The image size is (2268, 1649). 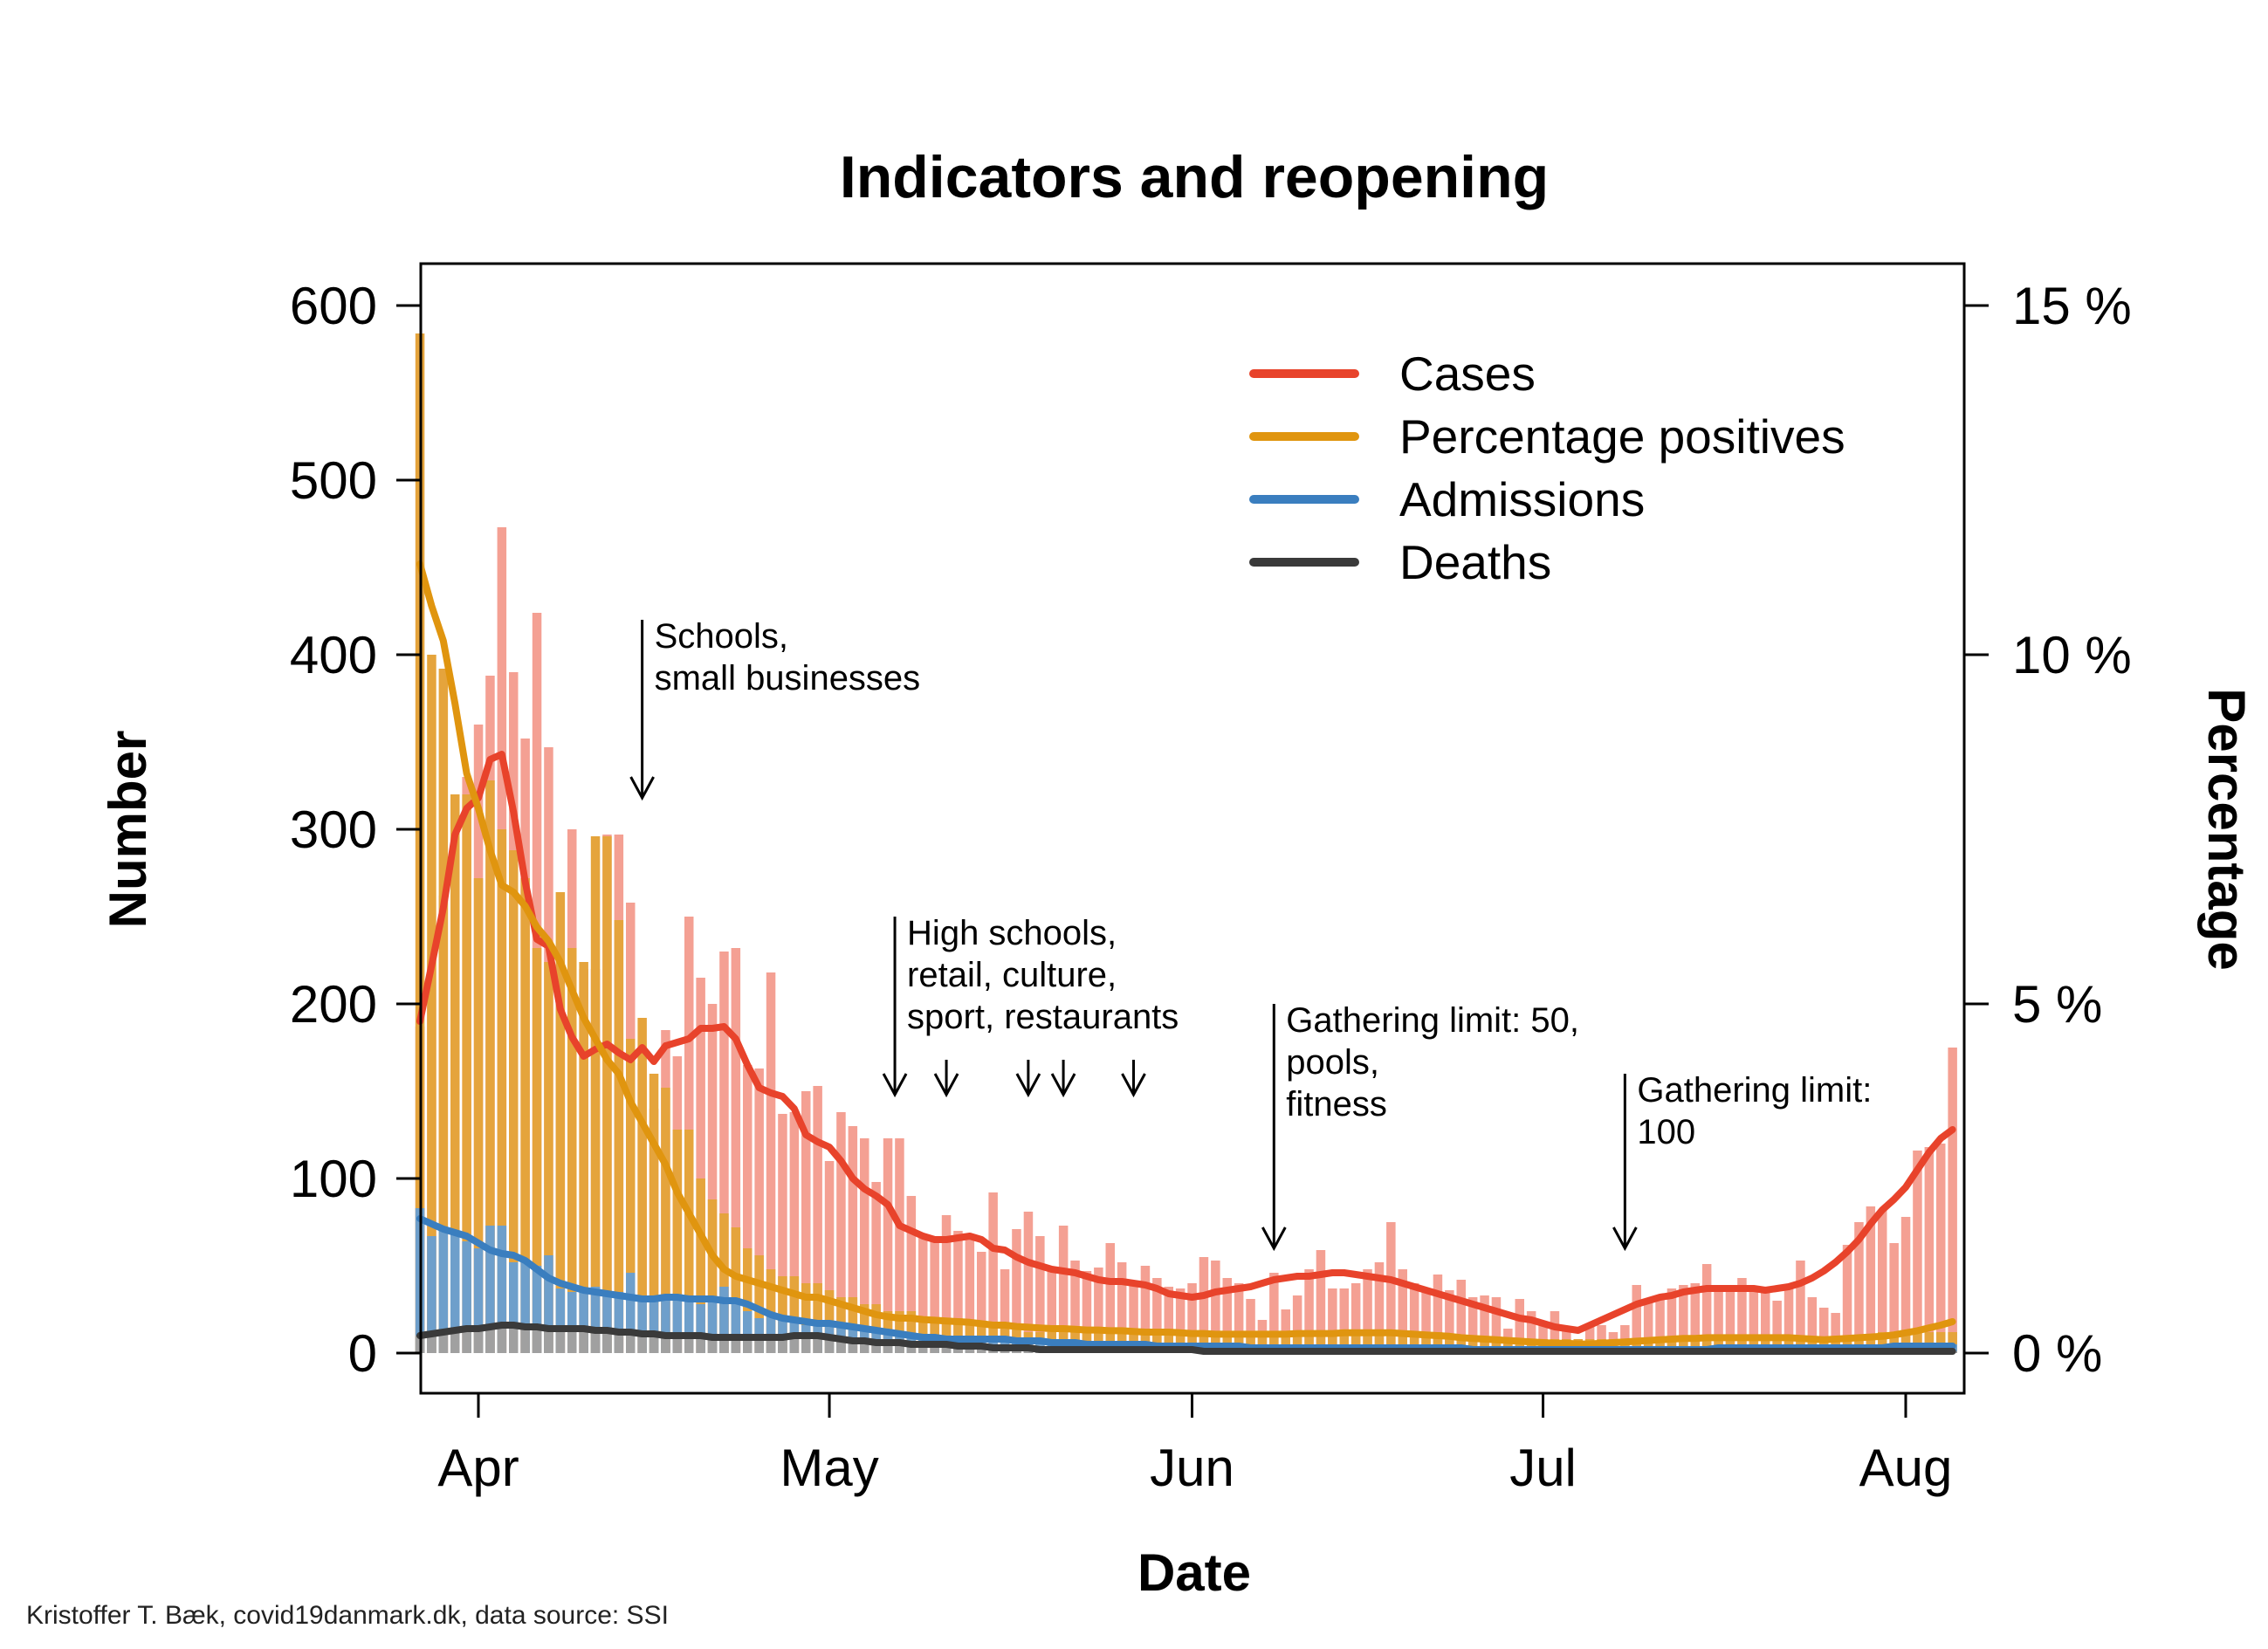 What do you see at coordinates (1475, 562) in the screenshot?
I see `legend-label: Deaths` at bounding box center [1475, 562].